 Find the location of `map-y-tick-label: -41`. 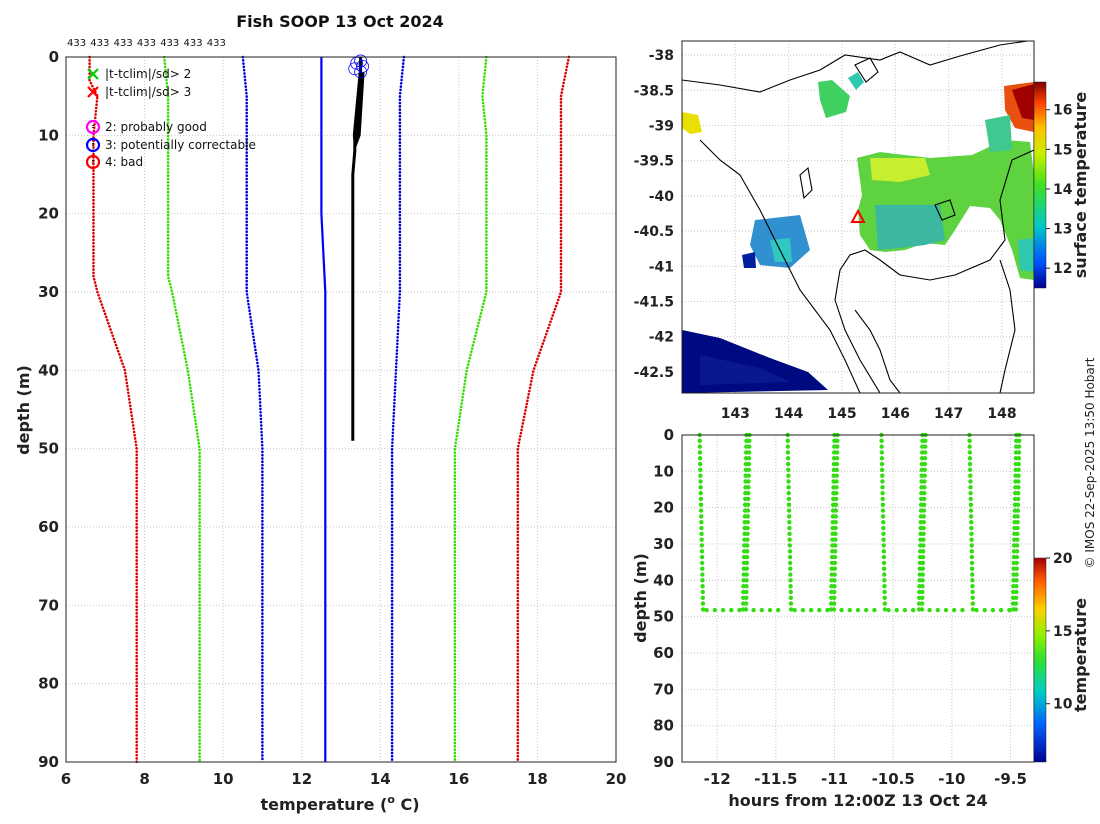

map-y-tick-label: -41 is located at coordinates (661, 267).